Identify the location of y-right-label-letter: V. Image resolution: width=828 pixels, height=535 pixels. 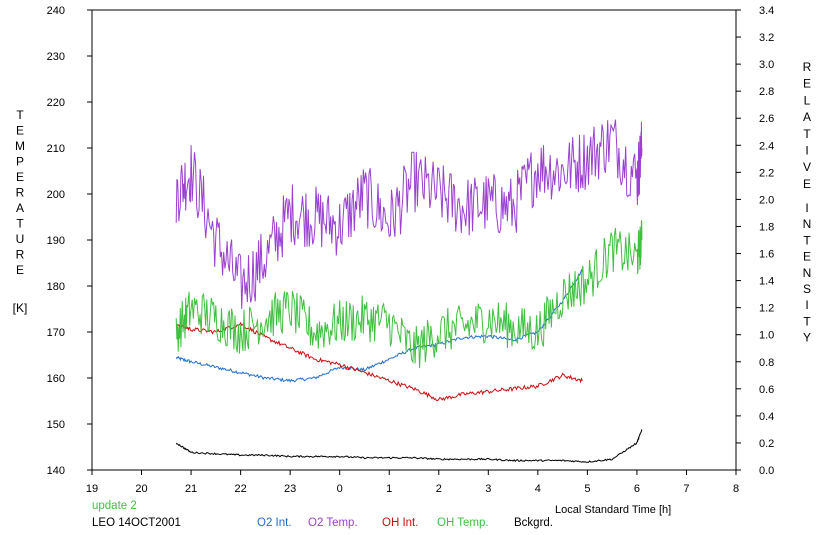
(807, 167).